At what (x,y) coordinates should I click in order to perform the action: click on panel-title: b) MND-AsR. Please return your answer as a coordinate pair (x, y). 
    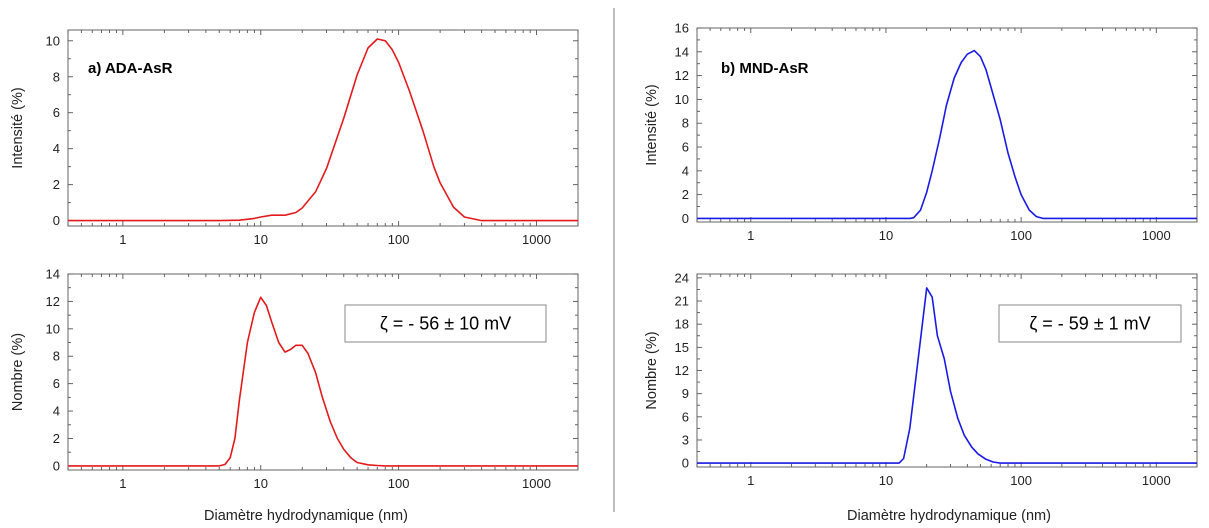
    Looking at the image, I should click on (765, 68).